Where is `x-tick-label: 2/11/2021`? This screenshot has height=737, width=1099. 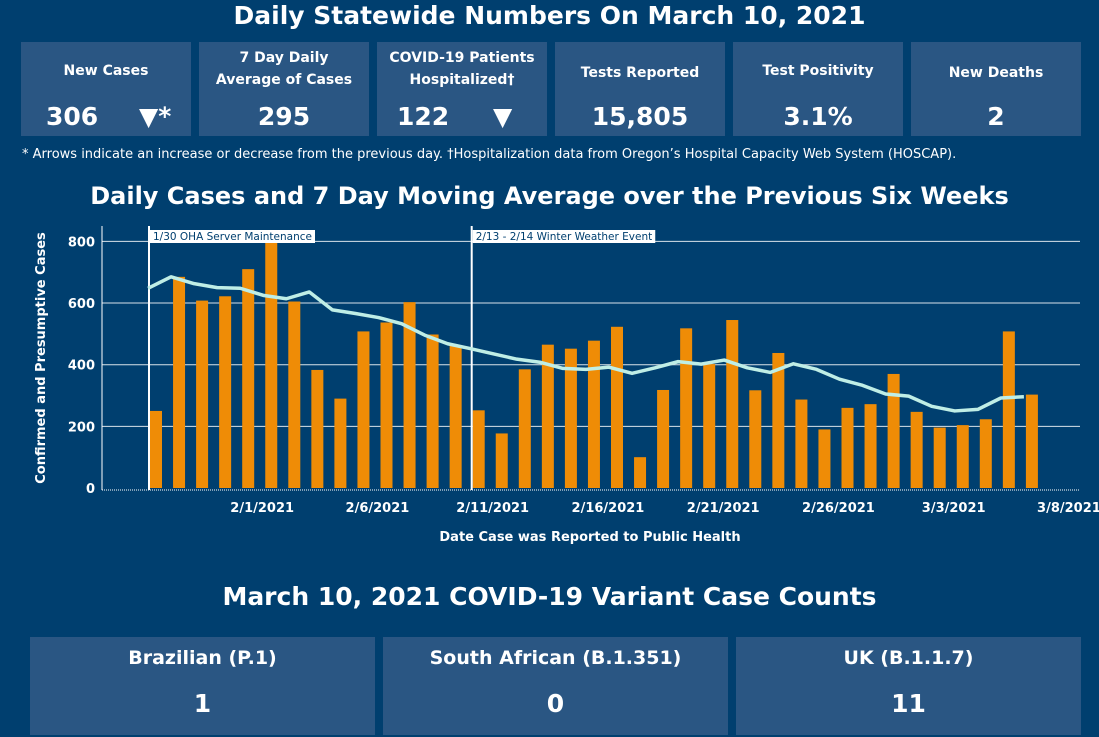
x-tick-label: 2/11/2021 is located at coordinates (492, 508).